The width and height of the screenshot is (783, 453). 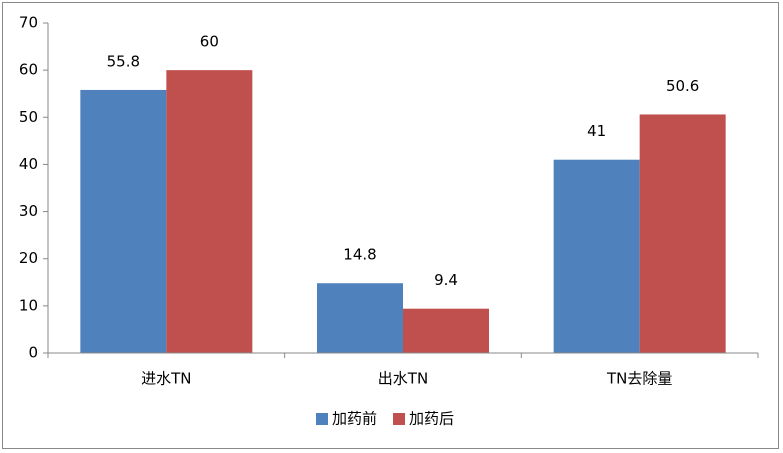 I want to click on y-tick-label: 50, so click(x=28, y=117).